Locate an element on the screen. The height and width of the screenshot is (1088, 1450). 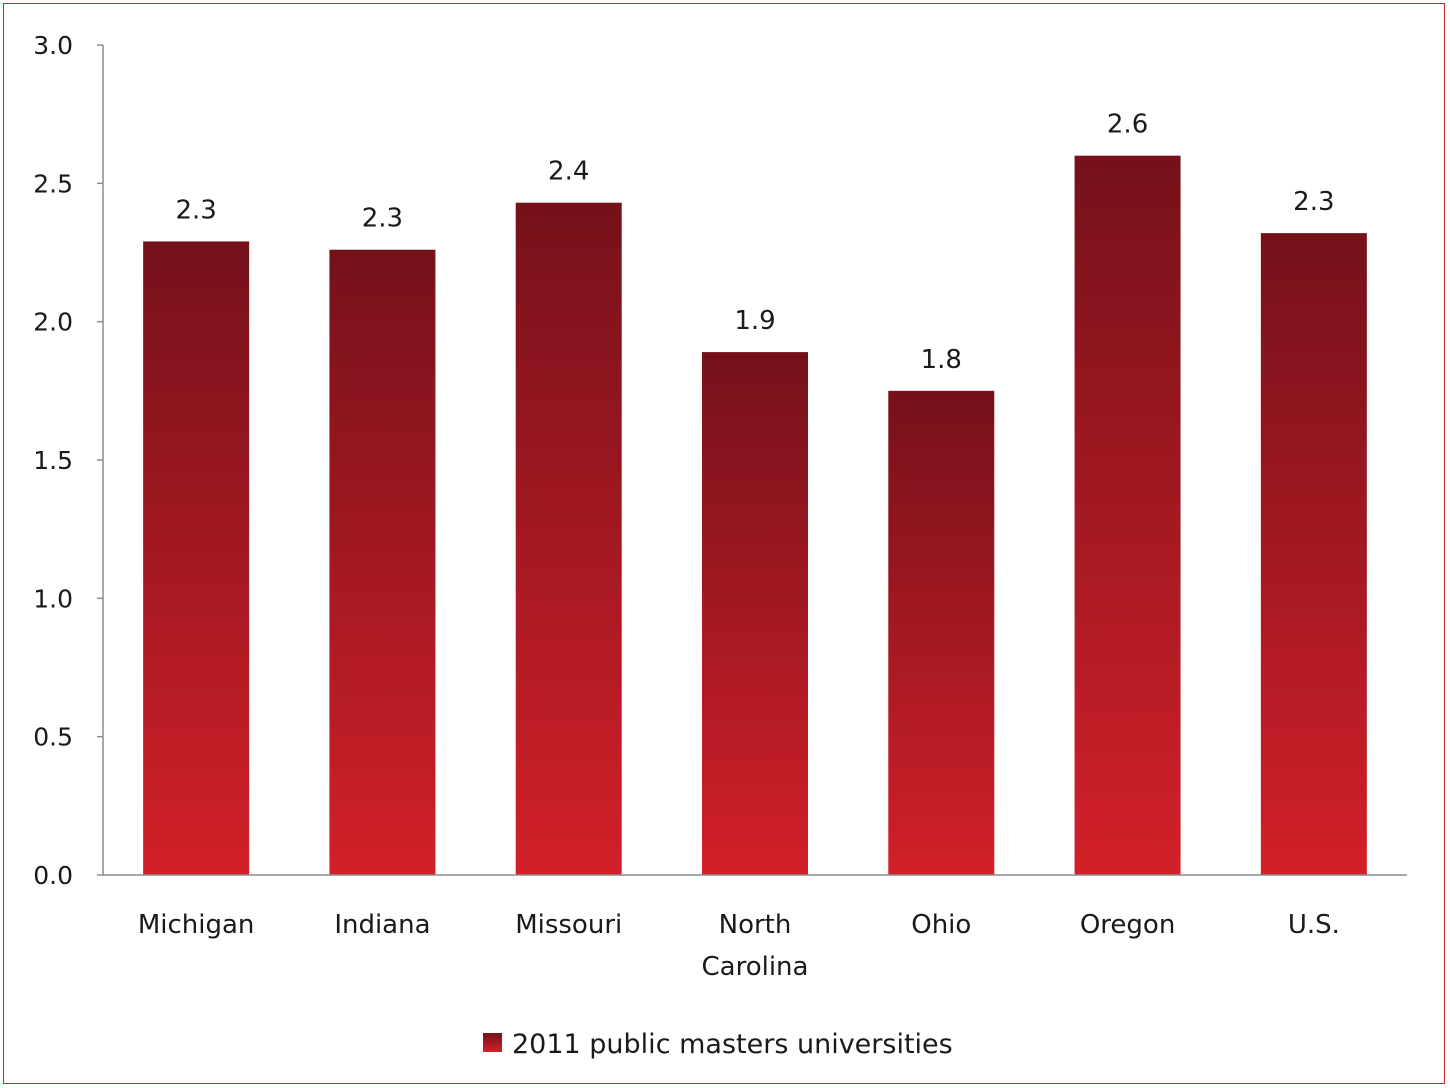
category-label-line: Missouri is located at coordinates (568, 925).